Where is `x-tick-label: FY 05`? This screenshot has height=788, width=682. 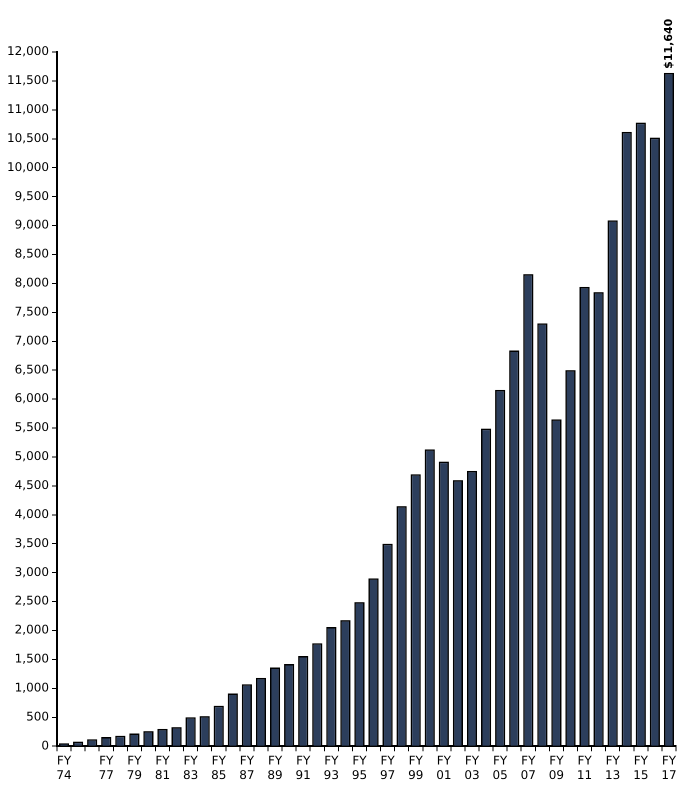
x-tick-label: FY 05 is located at coordinates (500, 768).